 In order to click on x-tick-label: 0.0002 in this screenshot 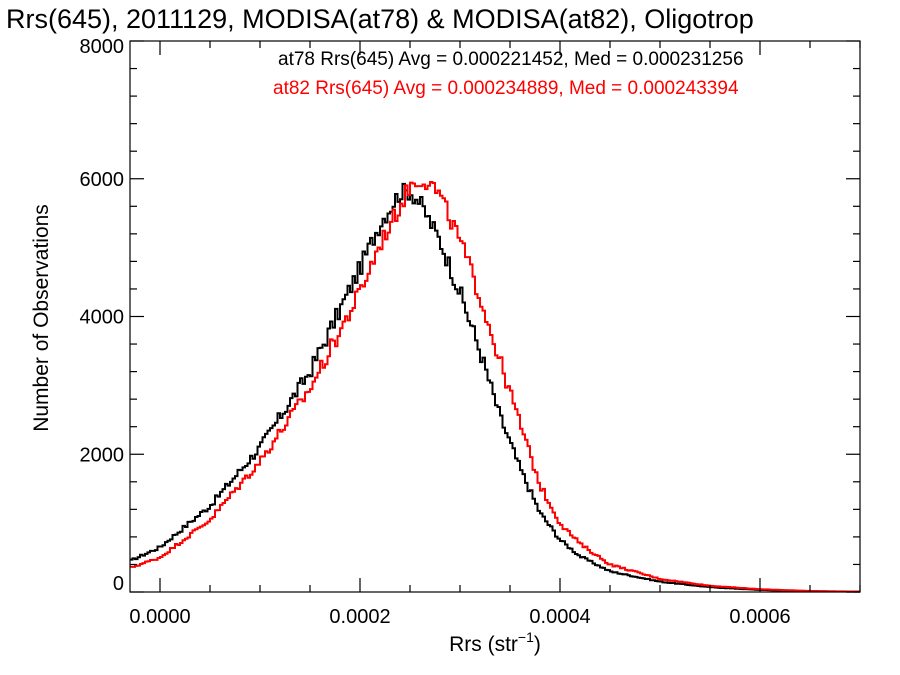, I will do `click(359, 617)`.